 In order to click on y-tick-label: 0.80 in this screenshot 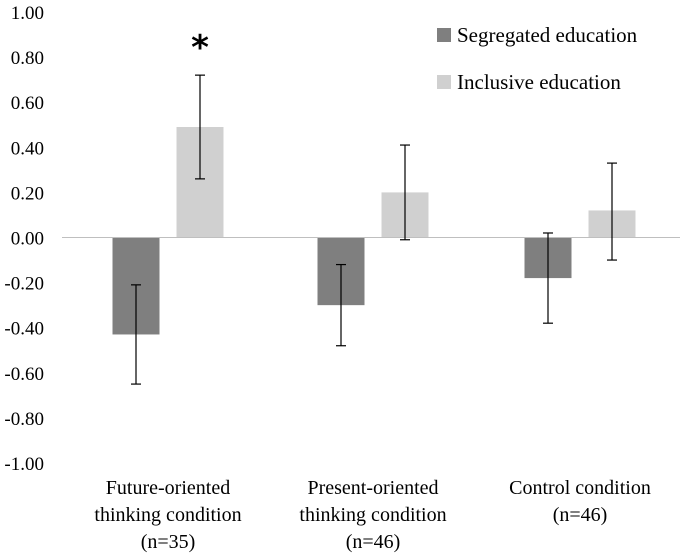, I will do `click(27, 58)`.